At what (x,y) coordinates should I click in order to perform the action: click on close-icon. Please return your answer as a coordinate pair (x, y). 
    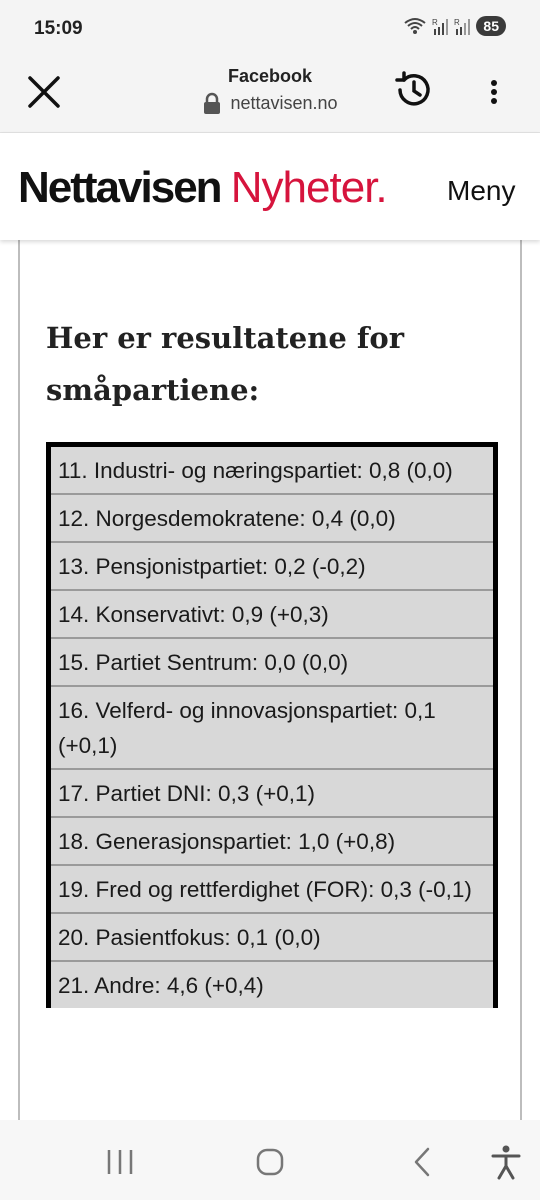
    Looking at the image, I should click on (44, 92).